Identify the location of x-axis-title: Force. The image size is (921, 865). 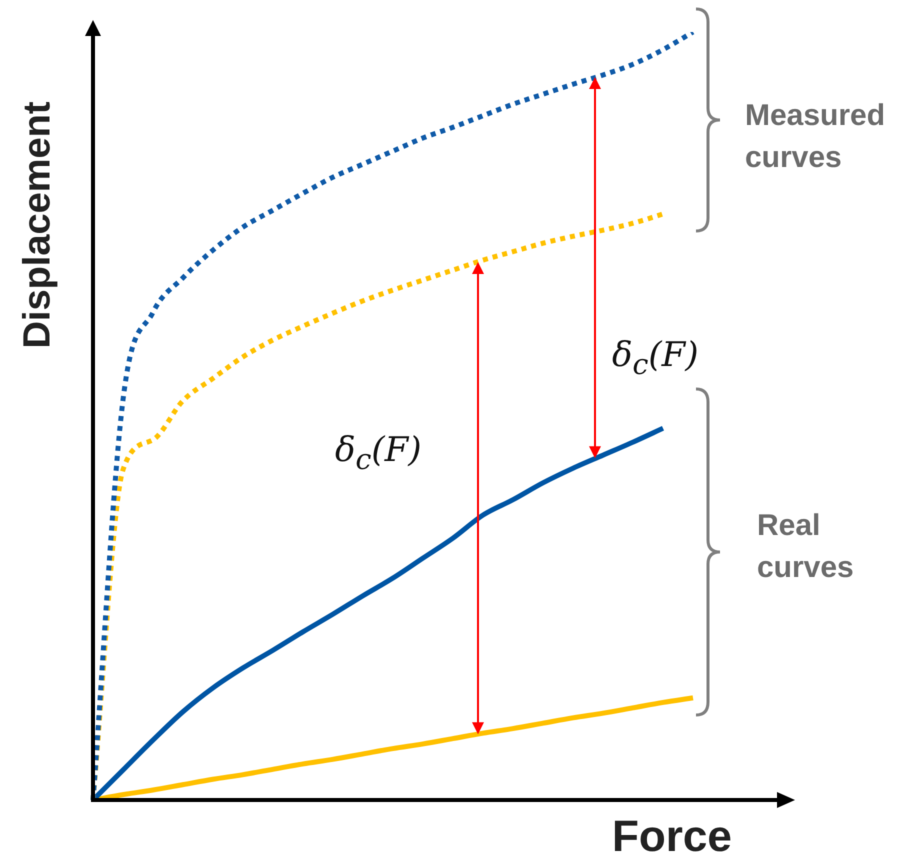
(672, 837).